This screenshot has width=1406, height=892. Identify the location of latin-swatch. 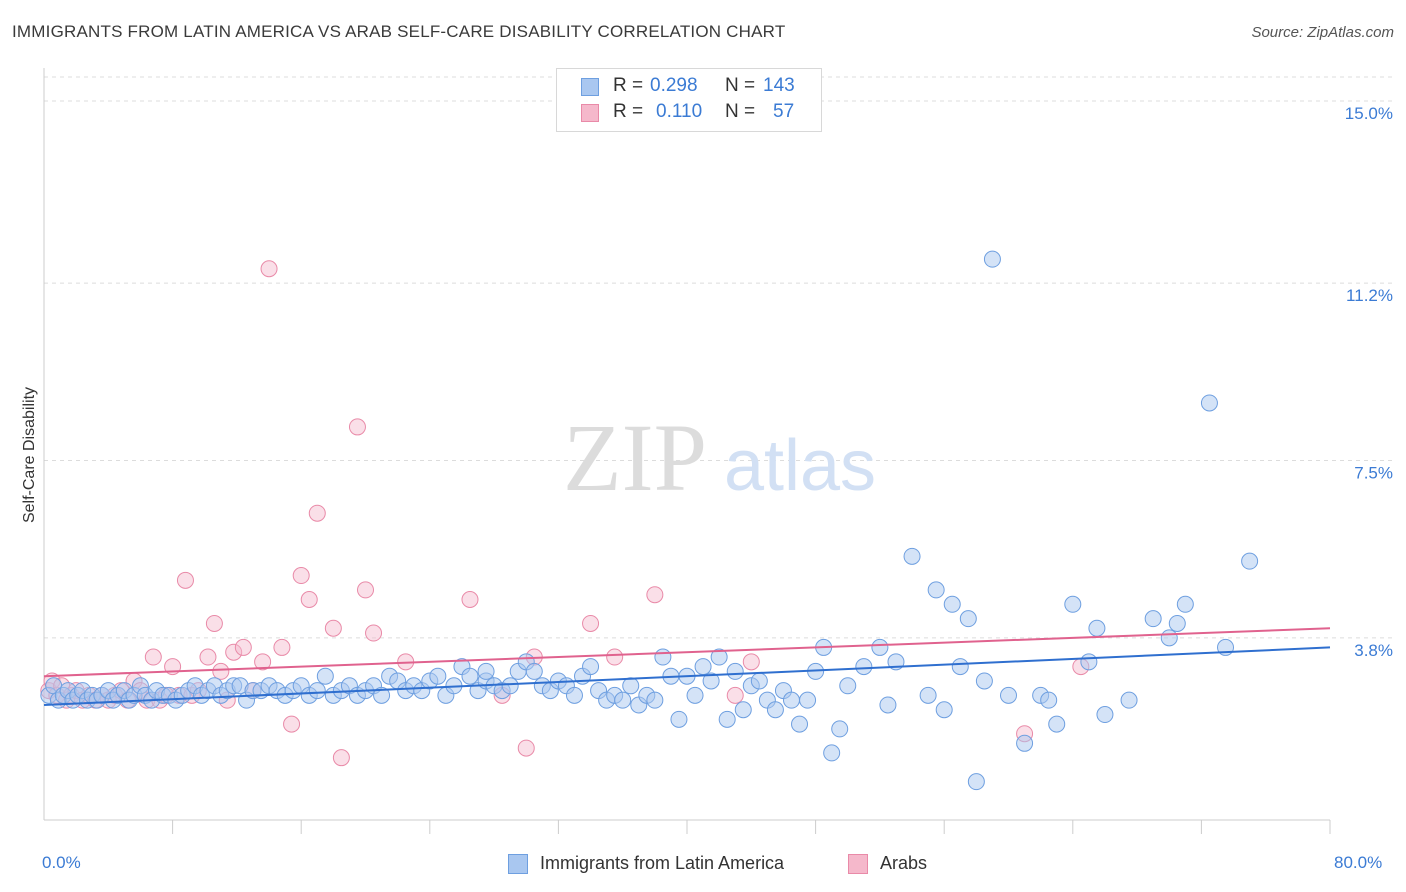
(590, 87).